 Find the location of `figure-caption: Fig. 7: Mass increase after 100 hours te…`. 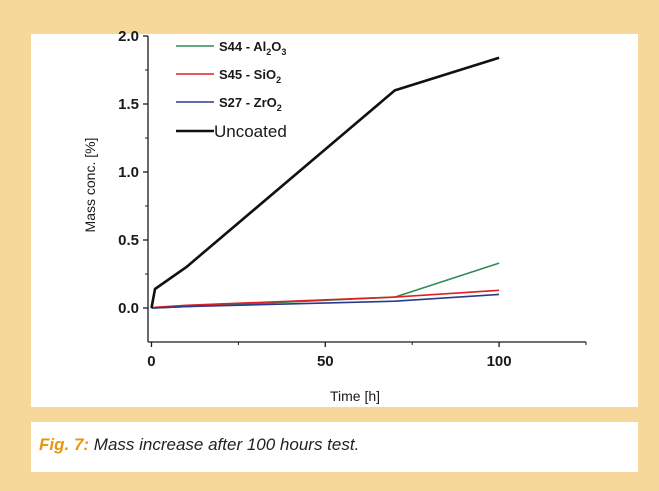

figure-caption: Fig. 7: Mass increase after 100 hours te… is located at coordinates (199, 445).